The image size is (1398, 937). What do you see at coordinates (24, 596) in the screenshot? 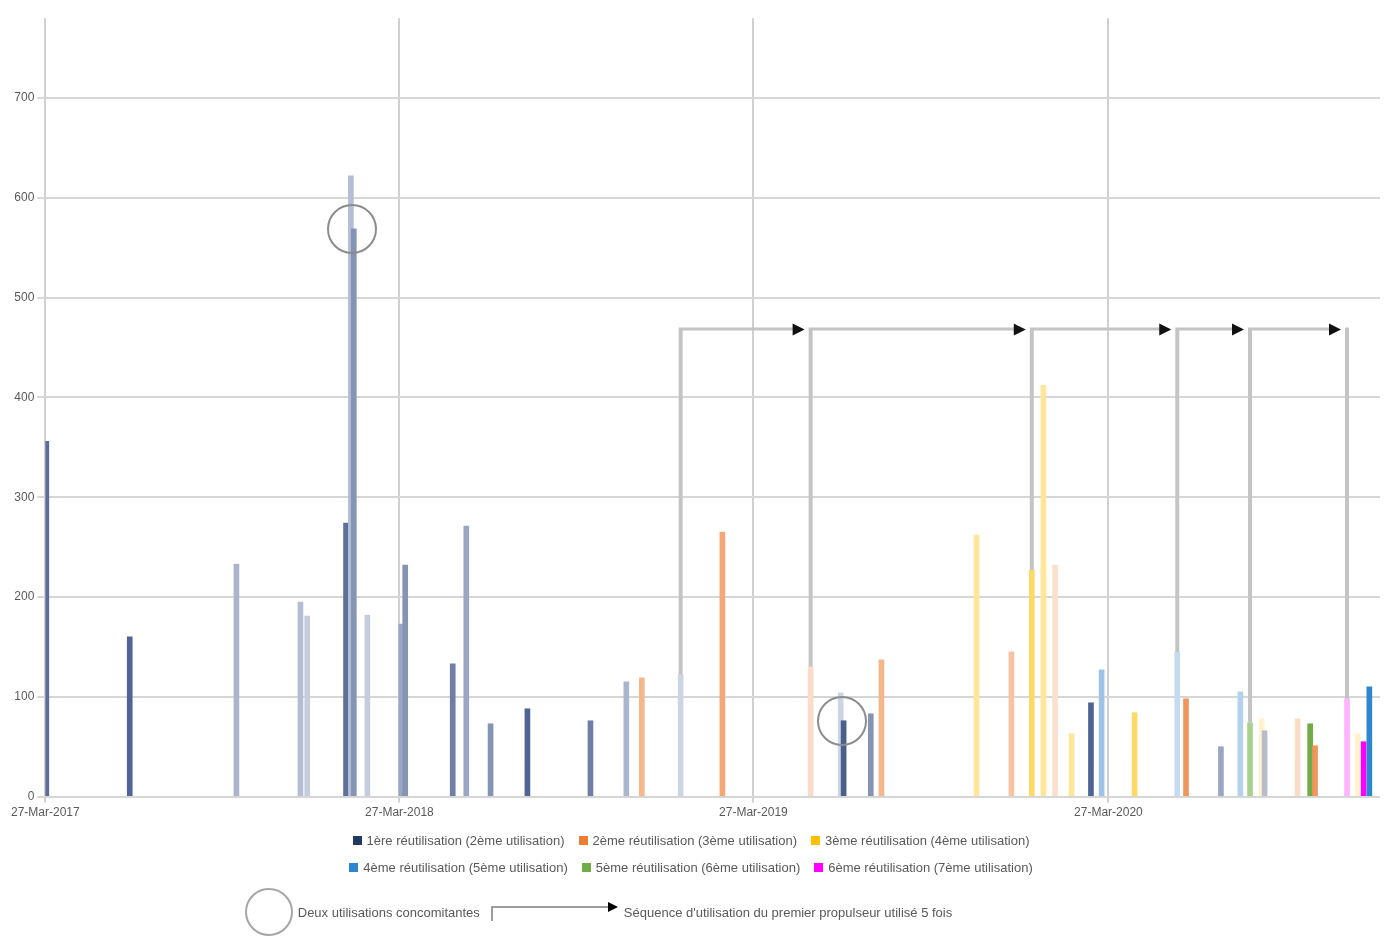
I see `y-tick-label: 200` at bounding box center [24, 596].